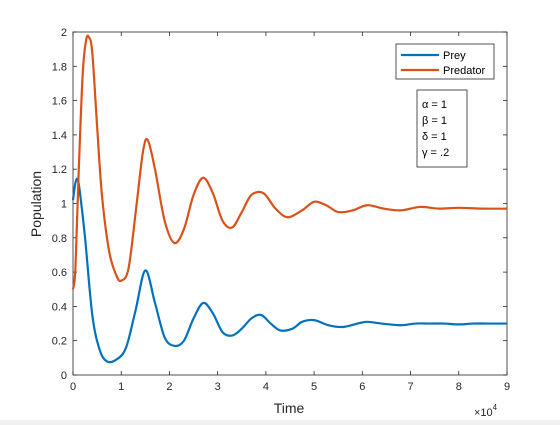 This screenshot has width=560, height=425. What do you see at coordinates (59, 239) in the screenshot?
I see `y-tick-label: 0.8` at bounding box center [59, 239].